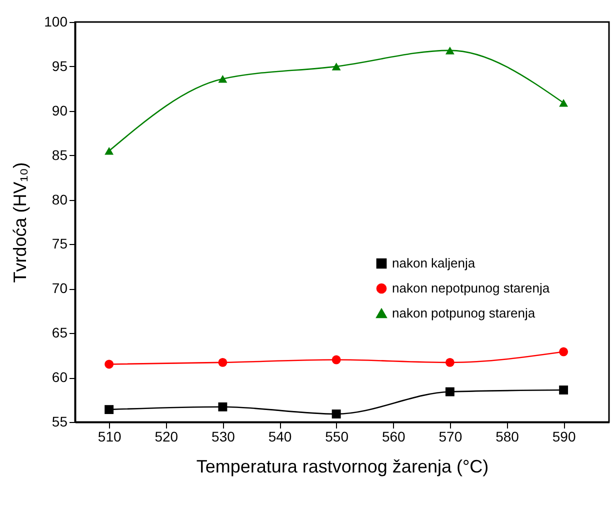  I want to click on y-tick-label: 100, so click(56, 22).